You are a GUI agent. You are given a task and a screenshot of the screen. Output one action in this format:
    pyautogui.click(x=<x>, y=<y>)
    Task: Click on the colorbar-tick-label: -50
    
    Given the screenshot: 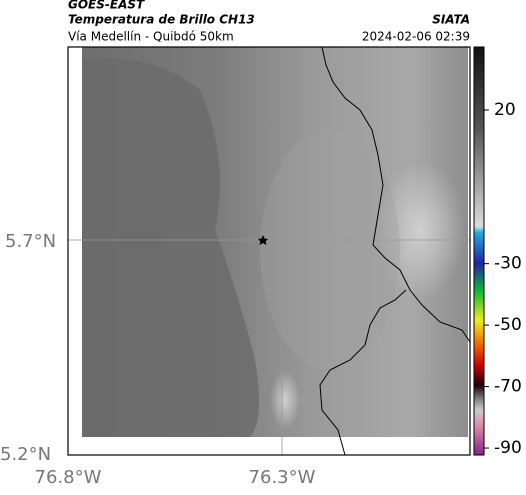 What is the action you would take?
    pyautogui.click(x=508, y=325)
    